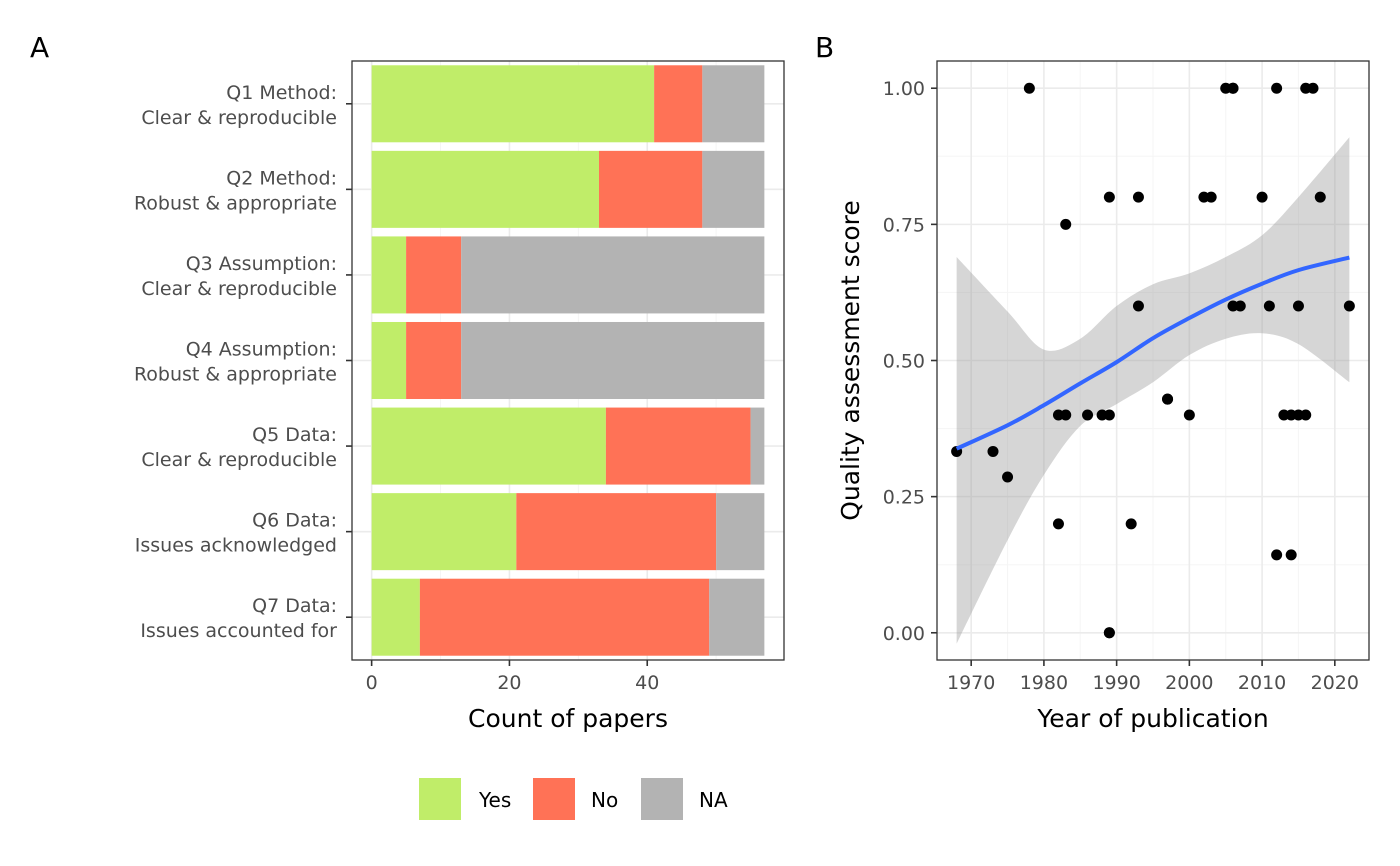 The image size is (1400, 866). What do you see at coordinates (236, 546) in the screenshot?
I see `y-tick-label: Issues acknowledged` at bounding box center [236, 546].